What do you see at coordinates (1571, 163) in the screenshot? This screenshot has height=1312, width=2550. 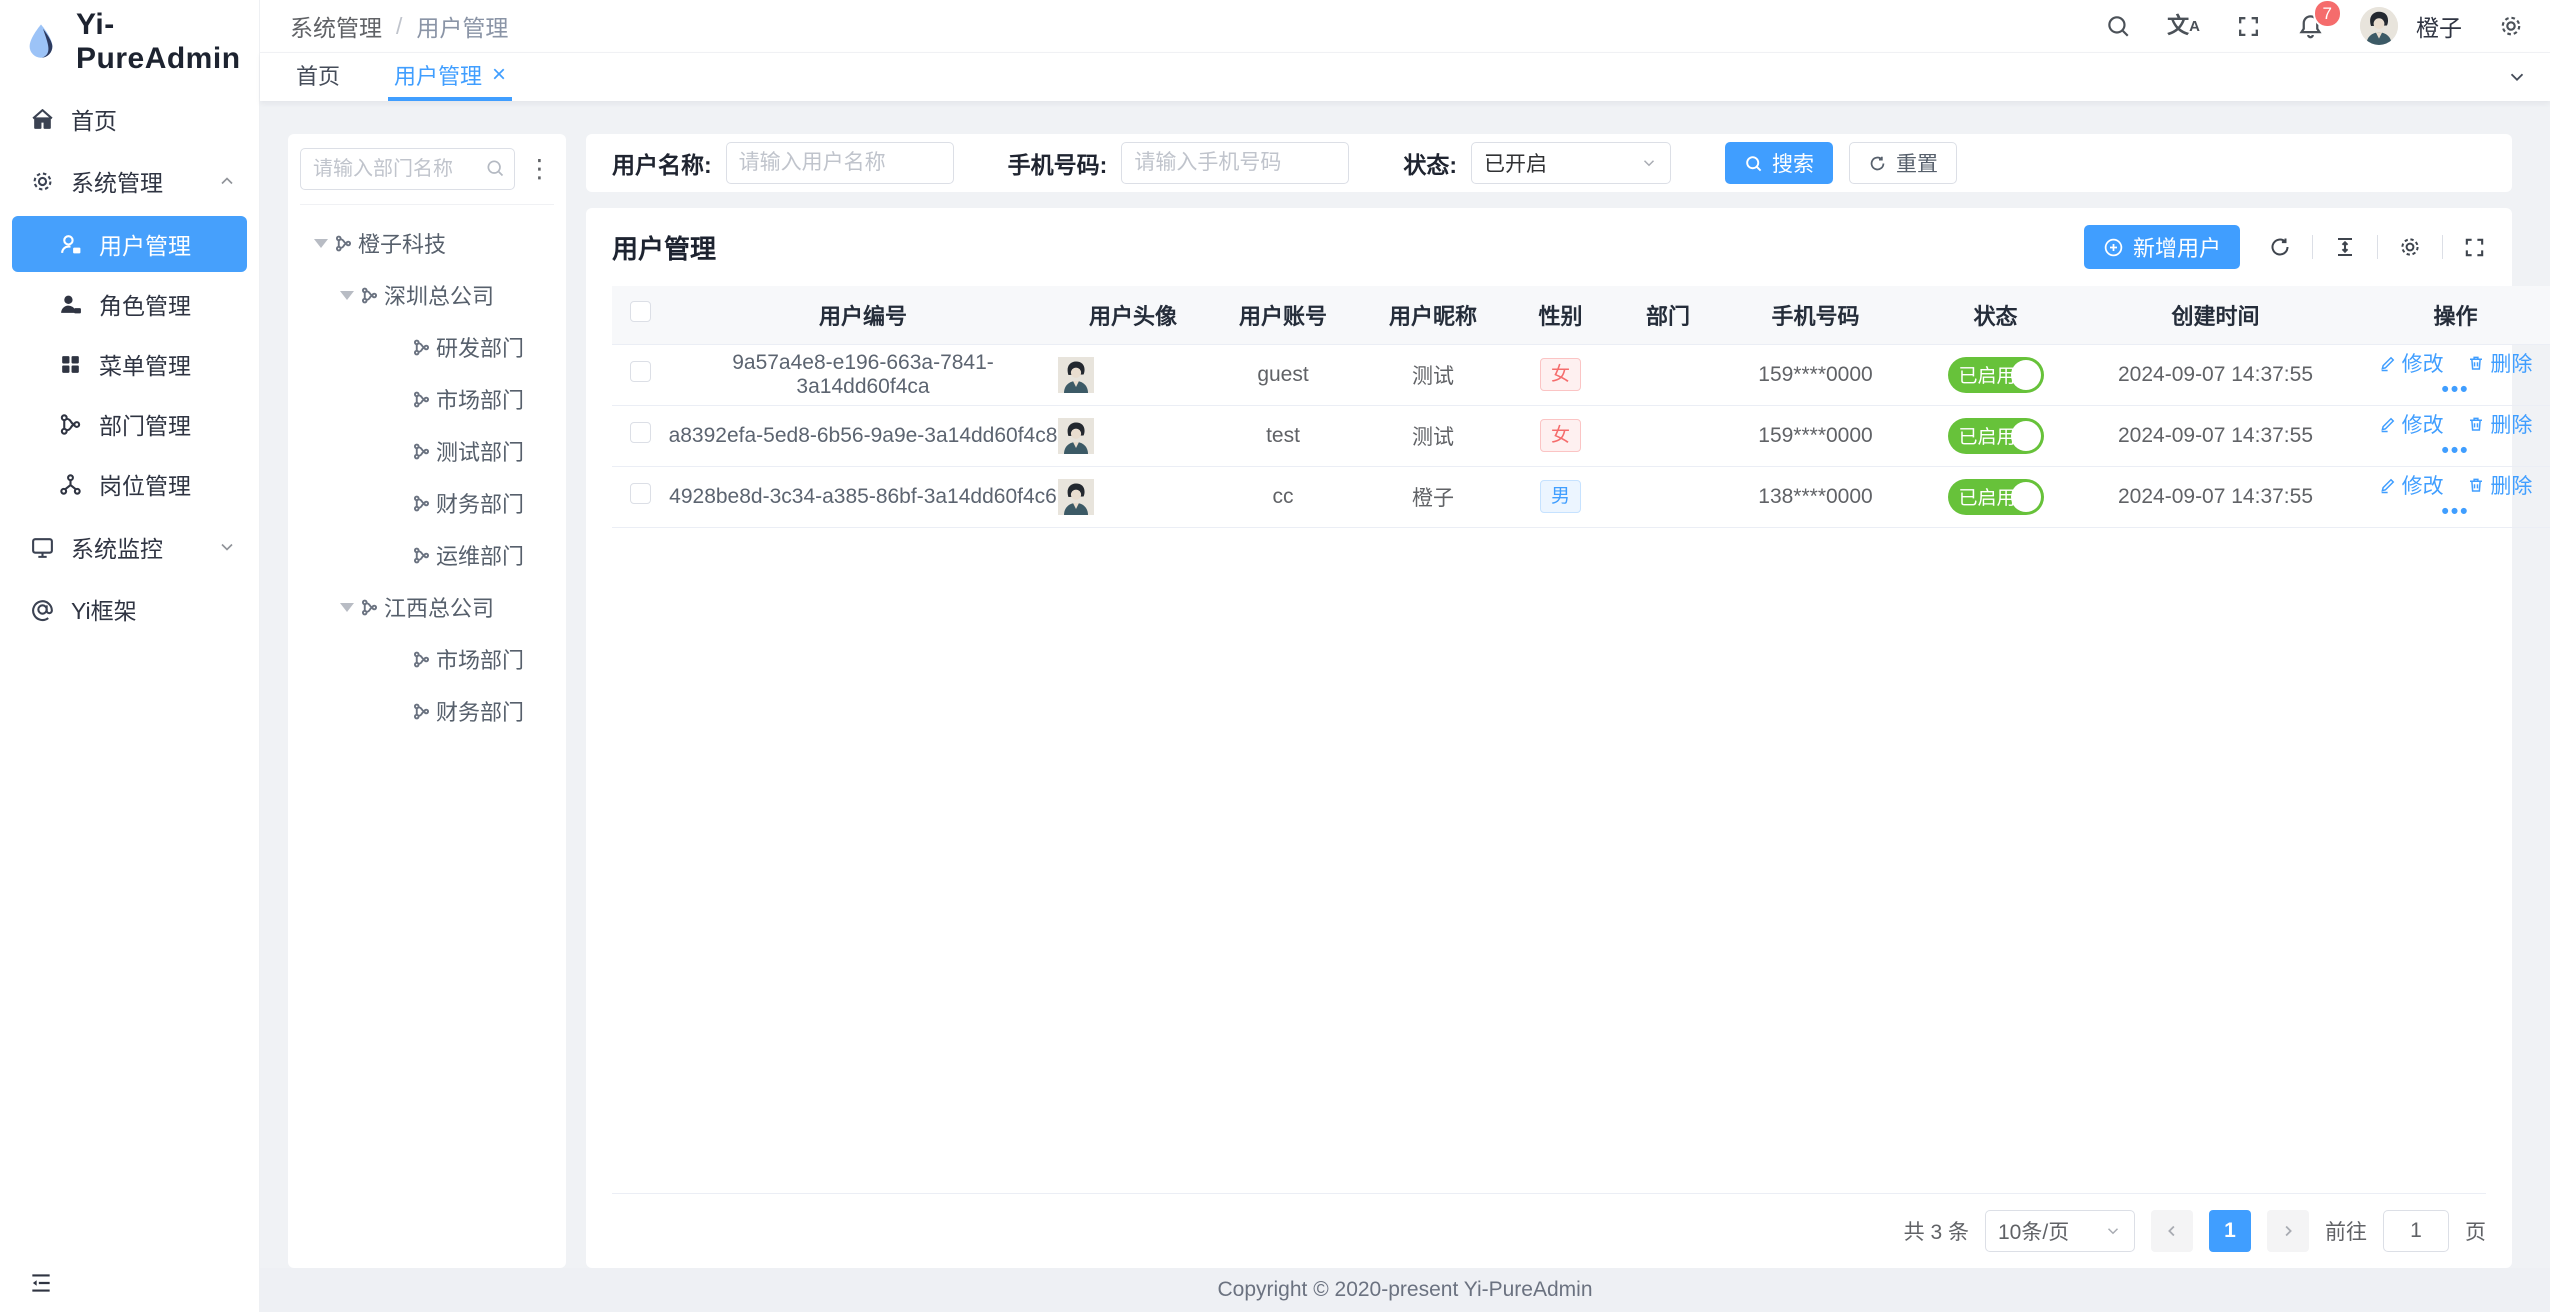 I see `status-select: 已开启` at bounding box center [1571, 163].